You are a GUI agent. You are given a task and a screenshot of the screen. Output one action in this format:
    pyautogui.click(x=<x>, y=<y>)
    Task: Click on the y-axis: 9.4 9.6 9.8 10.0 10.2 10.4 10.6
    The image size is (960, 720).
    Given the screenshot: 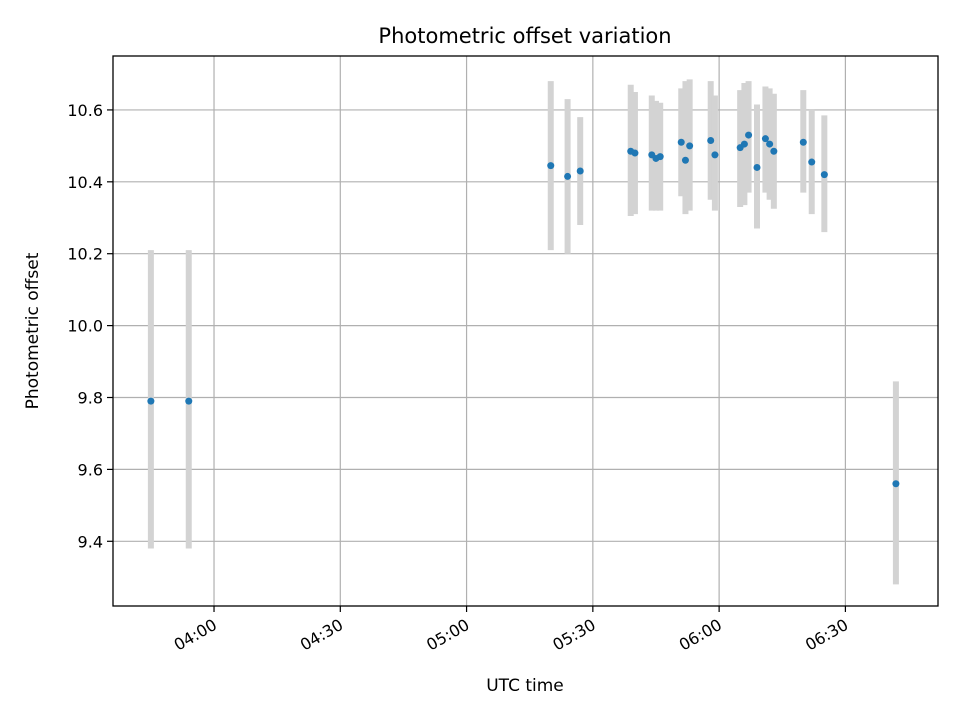 What is the action you would take?
    pyautogui.click(x=90, y=326)
    